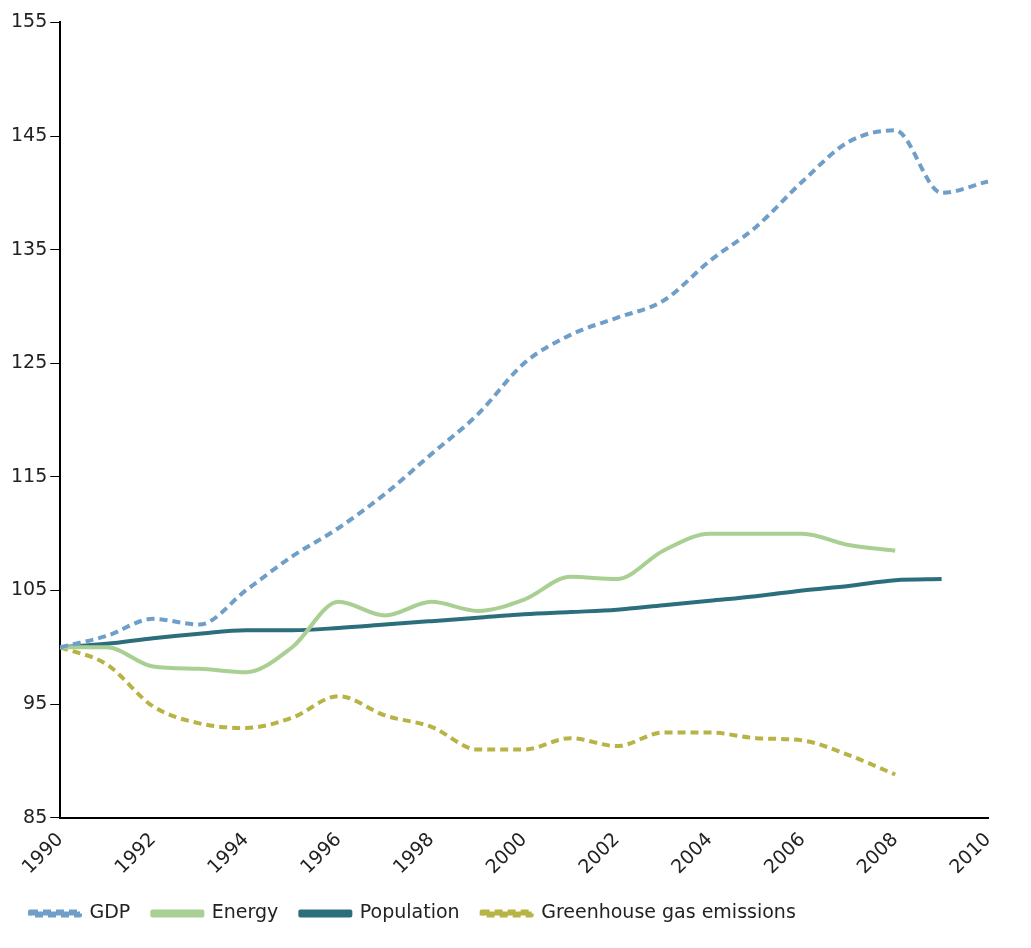 This screenshot has height=948, width=1031. Describe the element at coordinates (29, 20) in the screenshot. I see `y-tick-label: 155` at that location.